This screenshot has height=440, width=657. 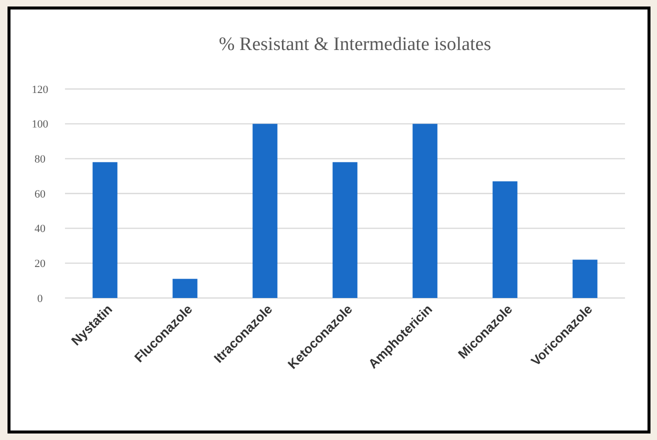 I want to click on y-tick-label: 60, so click(x=40, y=194).